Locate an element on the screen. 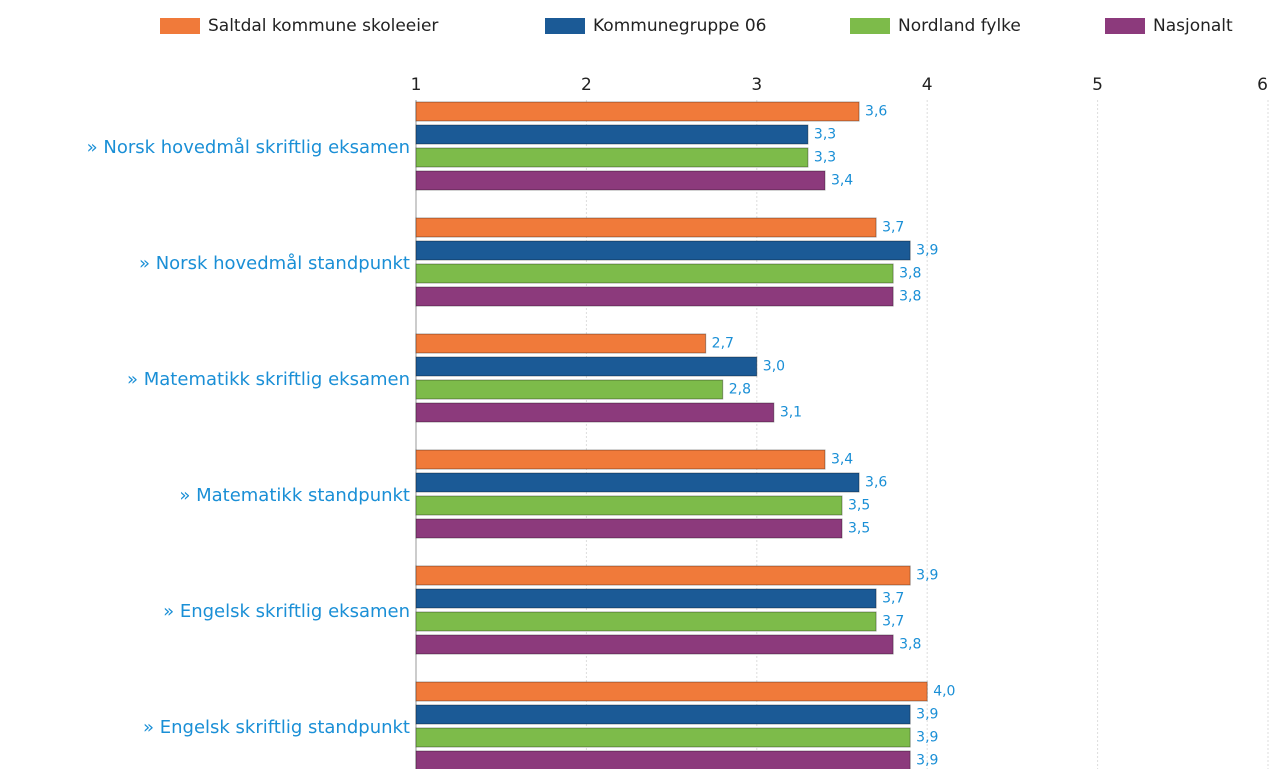 The height and width of the screenshot is (769, 1279). x-tick-label: 4 is located at coordinates (927, 85).